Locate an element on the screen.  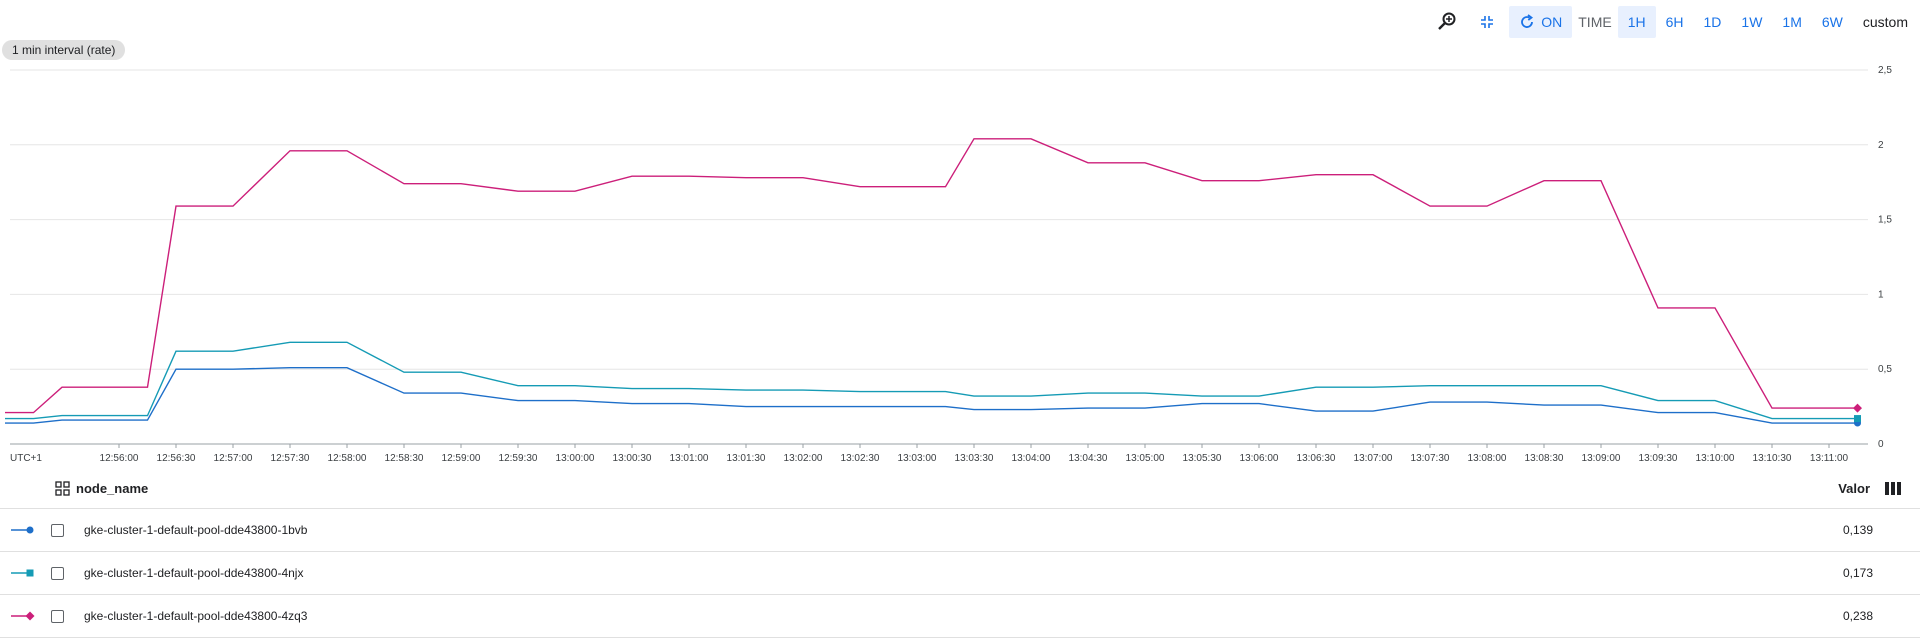
x-tick-label: 13:00:00 is located at coordinates (575, 458).